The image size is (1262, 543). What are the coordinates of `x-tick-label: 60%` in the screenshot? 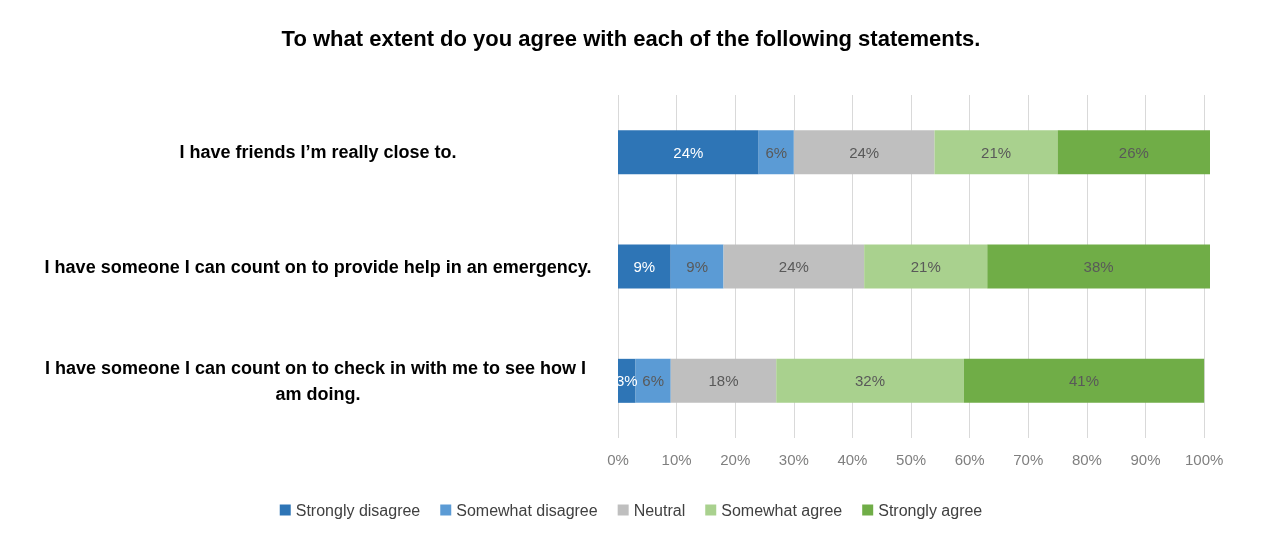 It's located at (969, 459).